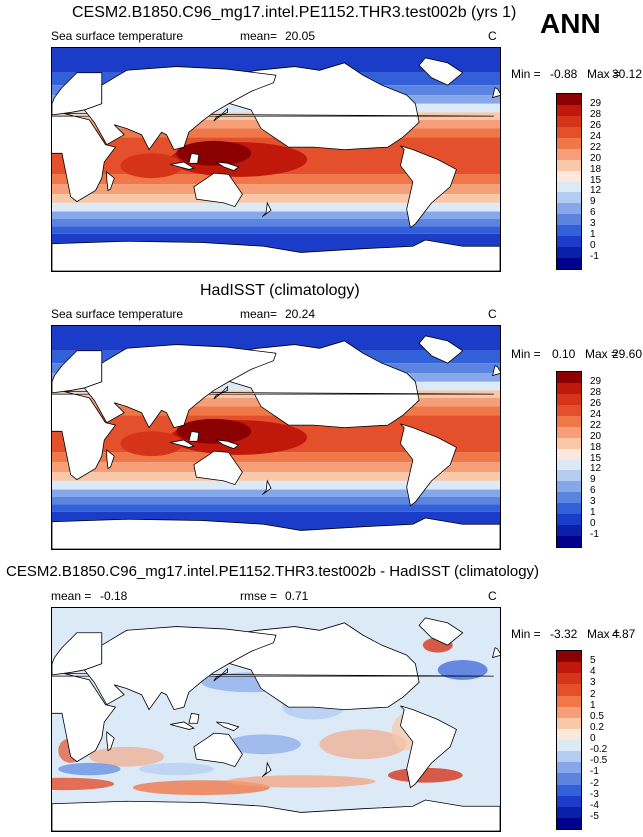 The height and width of the screenshot is (837, 643). Describe the element at coordinates (627, 74) in the screenshot. I see `panel1-max-value: 30.12` at that location.